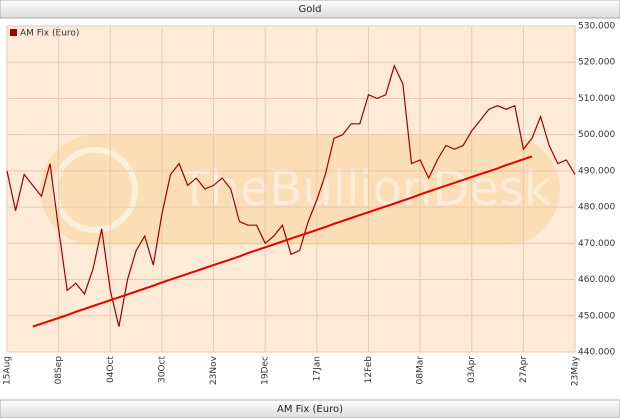 Image resolution: width=620 pixels, height=418 pixels. What do you see at coordinates (317, 368) in the screenshot?
I see `x-tick-label: 17Jan` at bounding box center [317, 368].